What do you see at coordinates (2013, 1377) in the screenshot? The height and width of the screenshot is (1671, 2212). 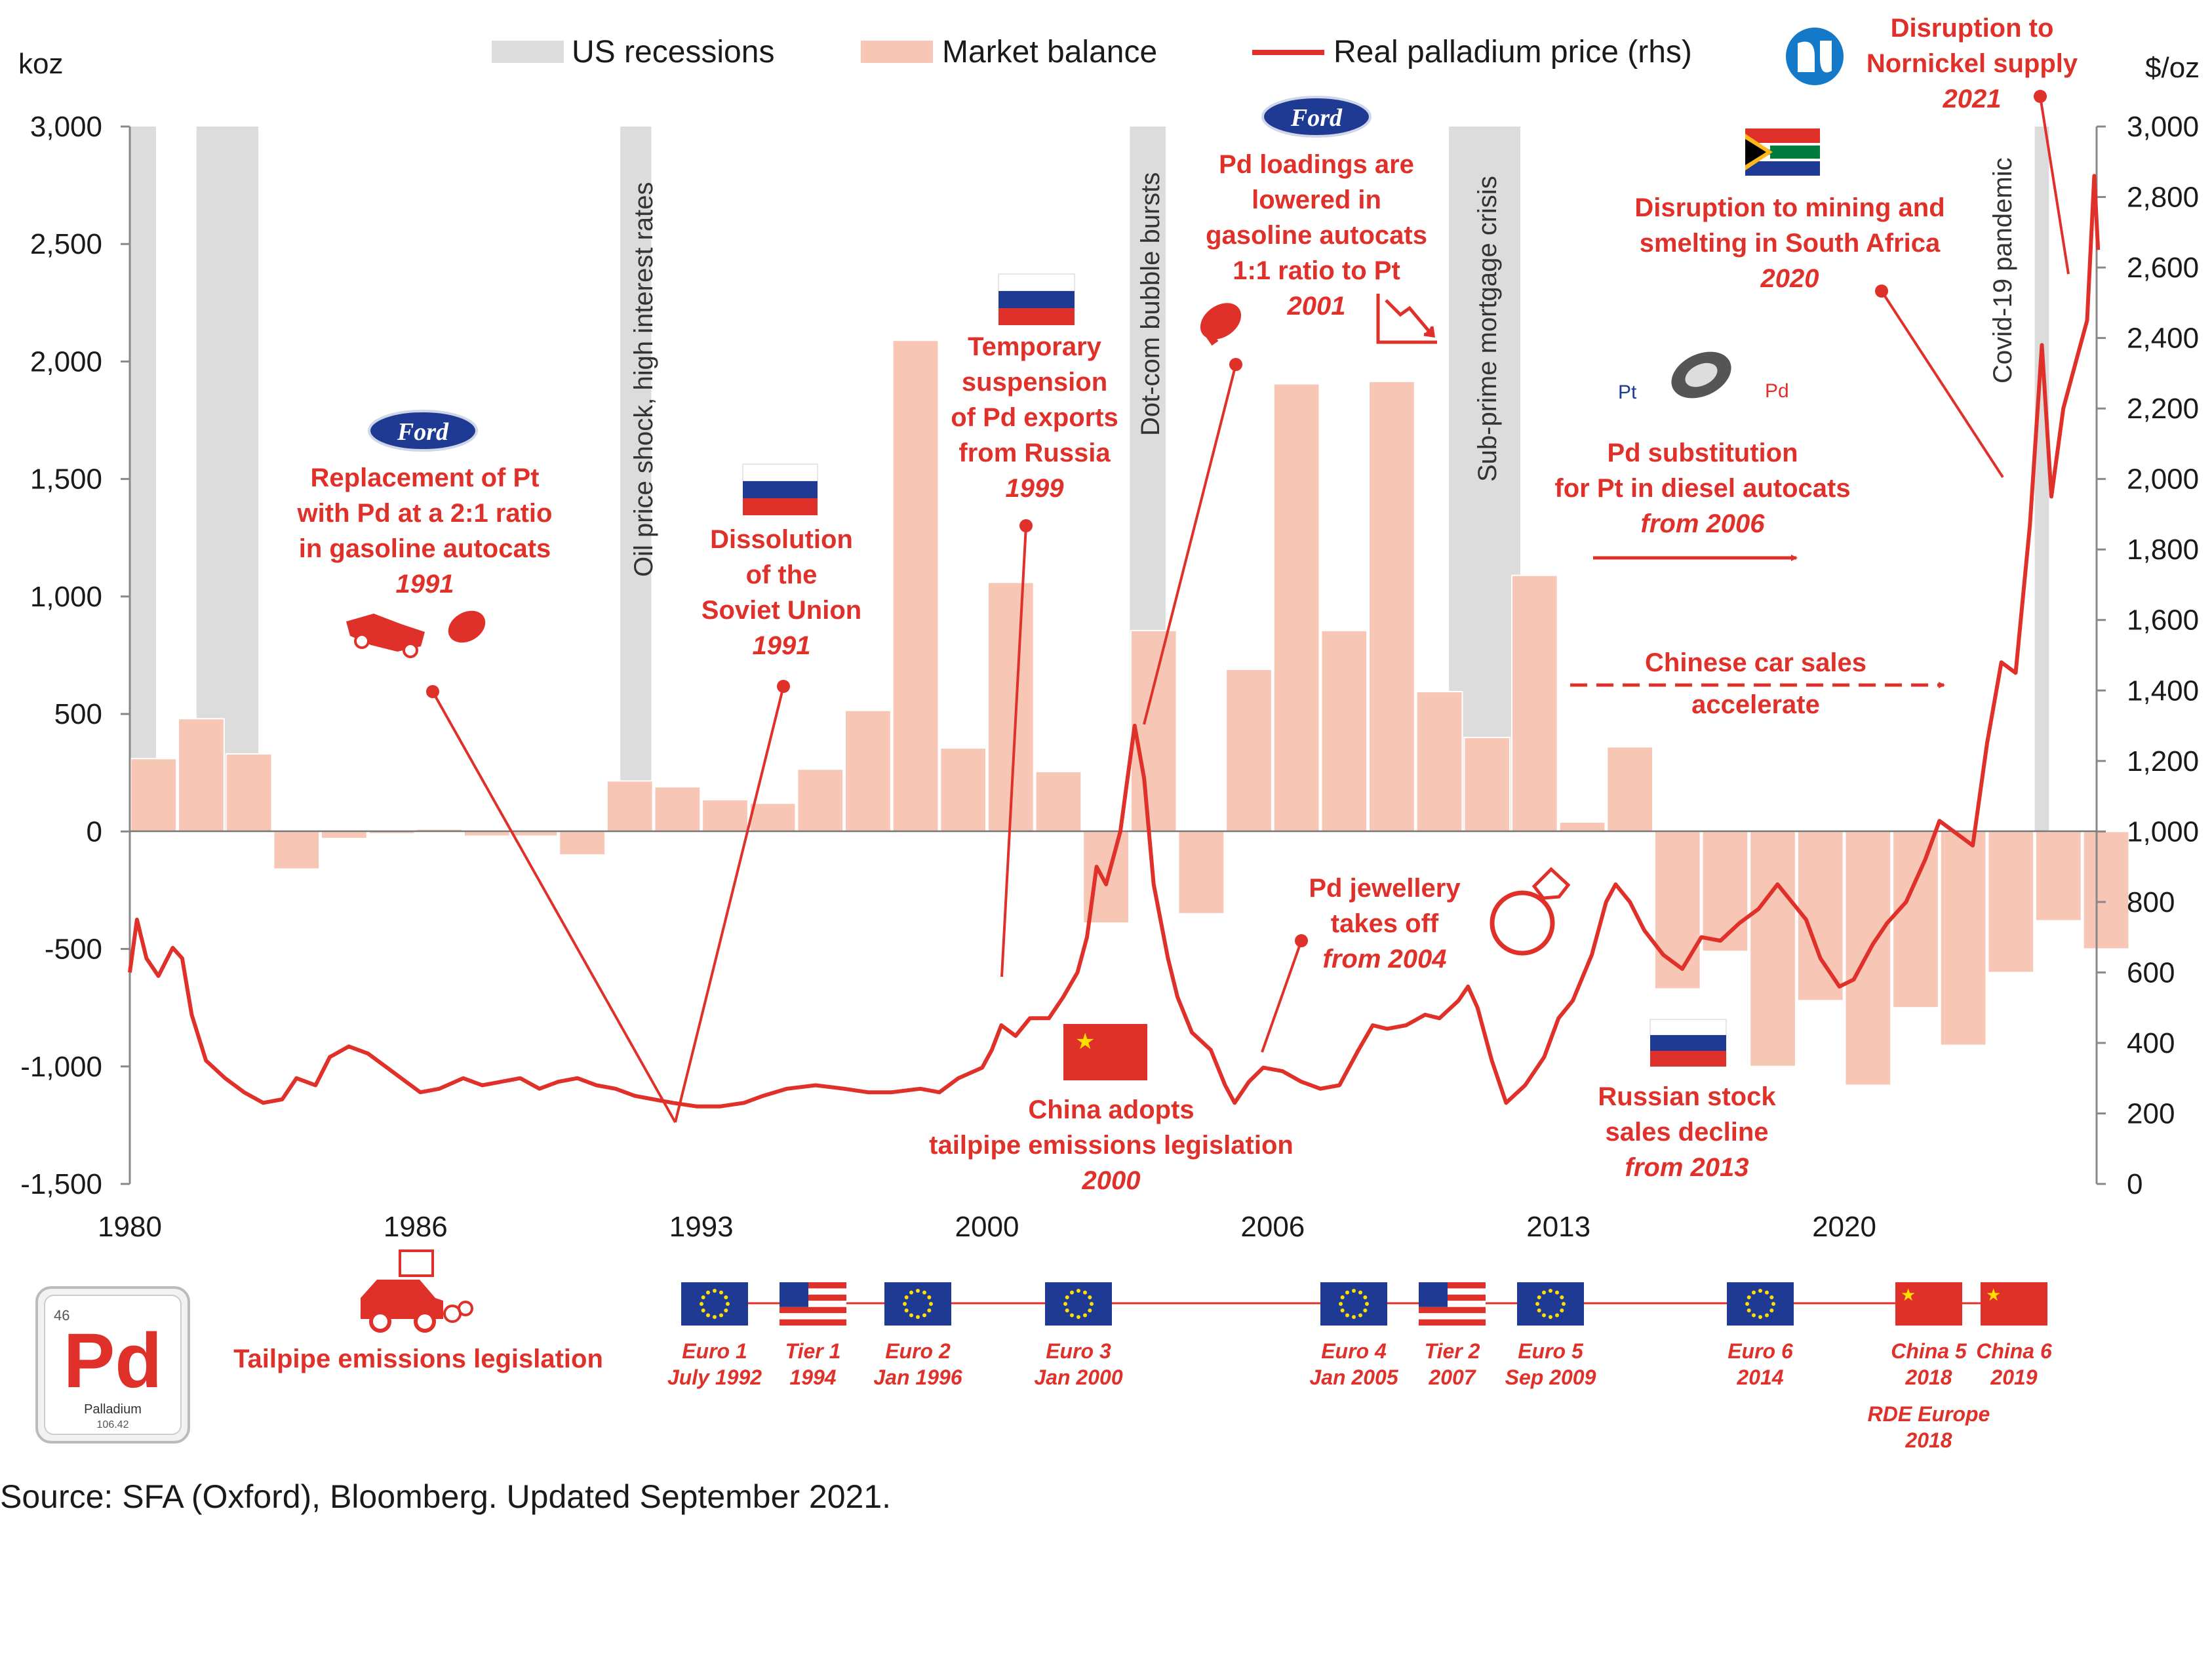 I see `event-date: 2019` at bounding box center [2013, 1377].